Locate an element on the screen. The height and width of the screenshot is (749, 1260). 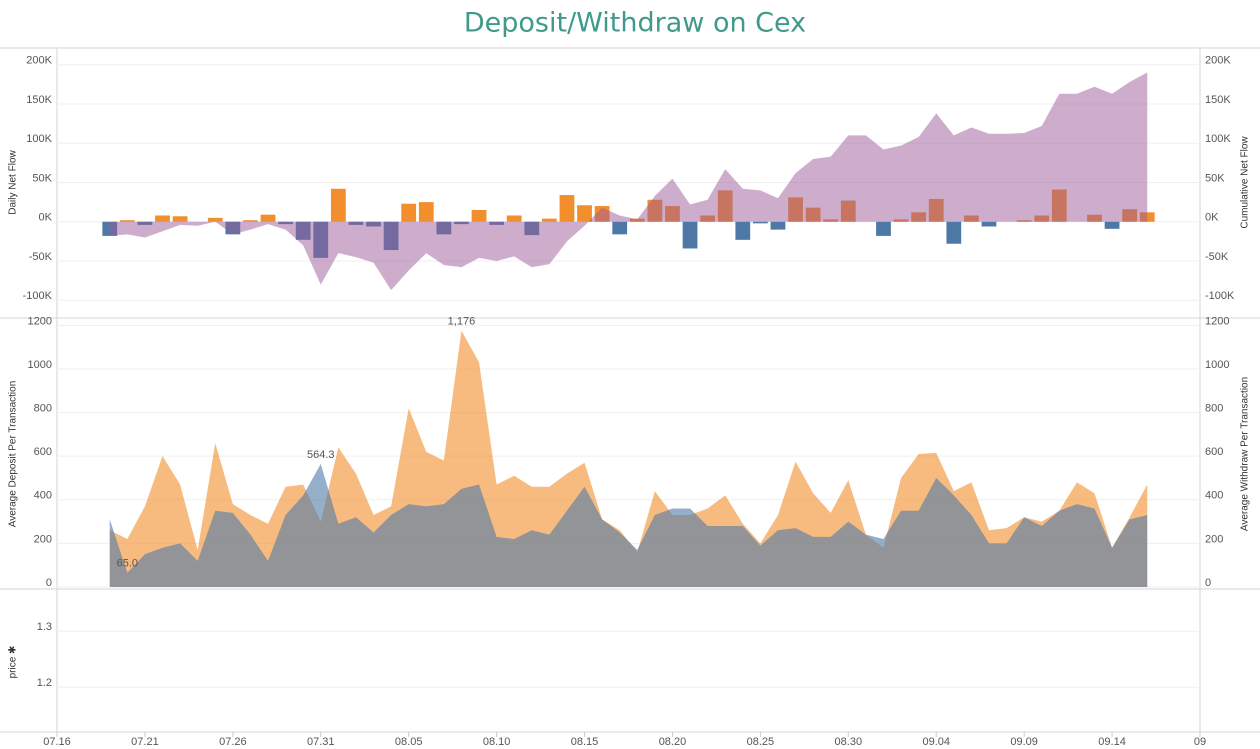
x-tick-label: 09 is located at coordinates (1200, 742).